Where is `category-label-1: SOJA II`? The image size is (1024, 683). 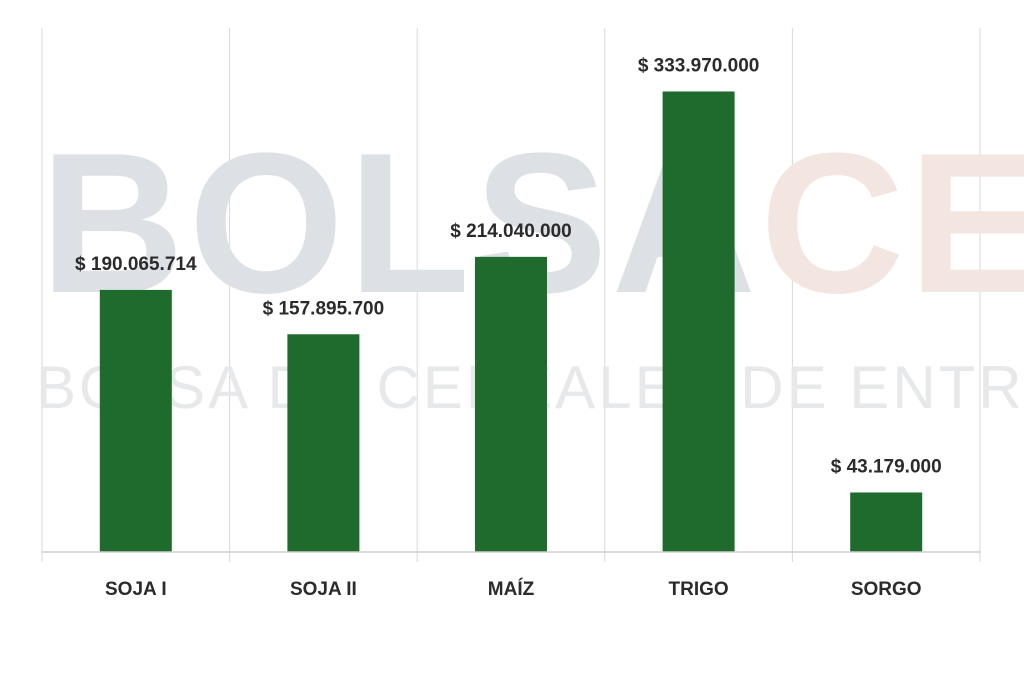 category-label-1: SOJA II is located at coordinates (323, 589).